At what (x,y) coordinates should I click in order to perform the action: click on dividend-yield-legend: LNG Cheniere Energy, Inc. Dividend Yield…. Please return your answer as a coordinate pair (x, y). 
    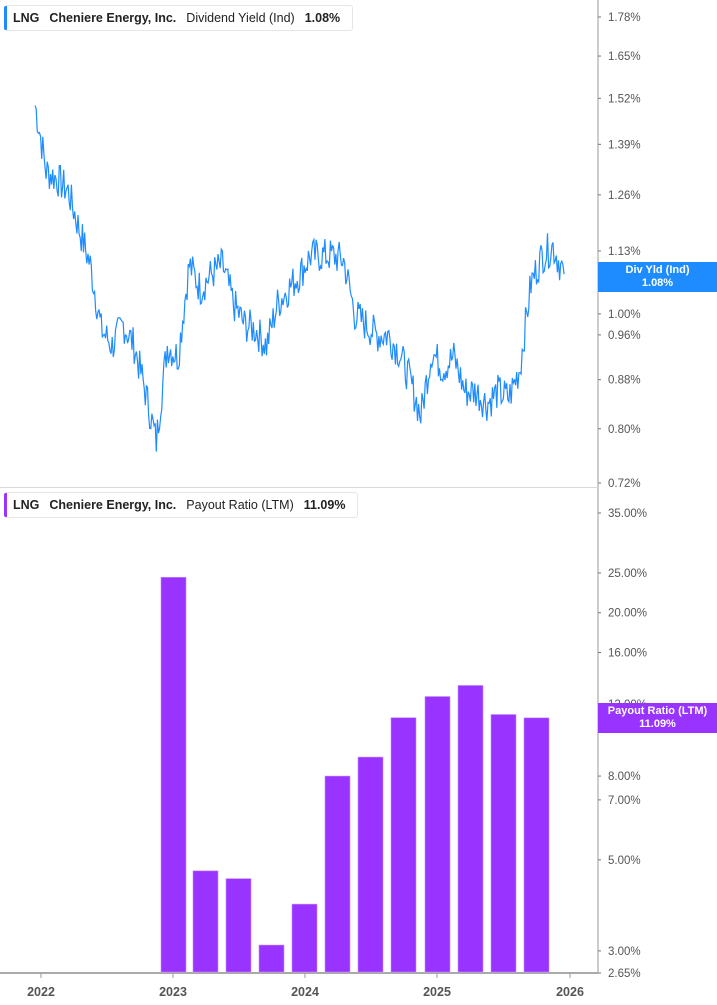
    Looking at the image, I should click on (179, 18).